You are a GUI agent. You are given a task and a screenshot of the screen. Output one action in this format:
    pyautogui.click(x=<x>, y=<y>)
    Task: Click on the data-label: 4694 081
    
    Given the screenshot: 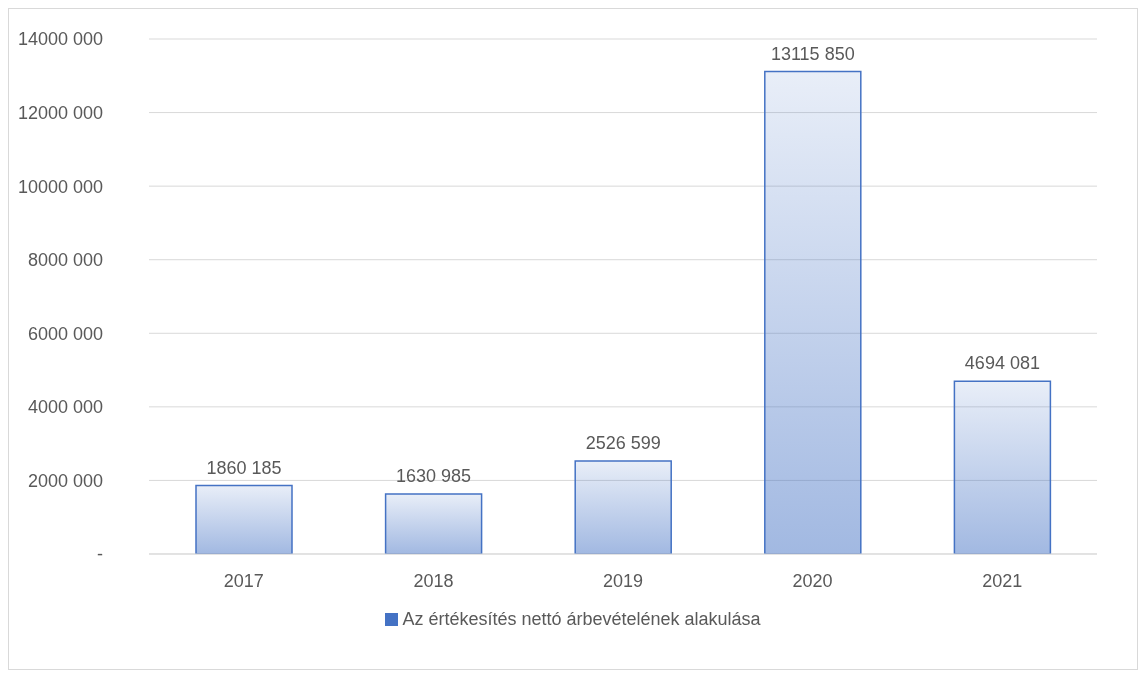 What is the action you would take?
    pyautogui.click(x=1002, y=363)
    